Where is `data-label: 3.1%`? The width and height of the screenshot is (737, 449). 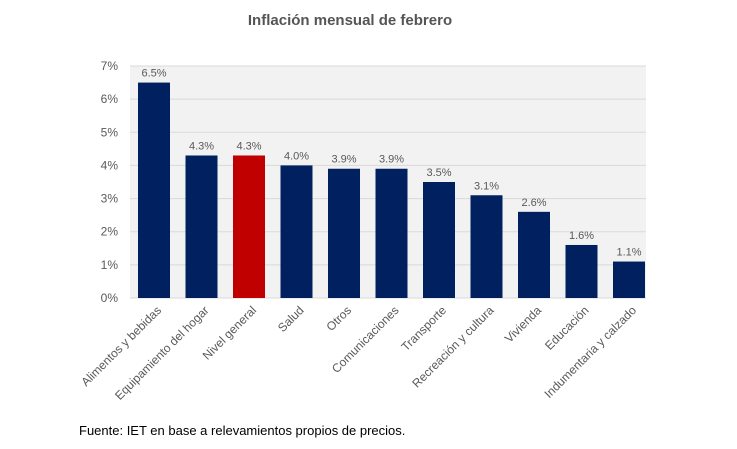
data-label: 3.1% is located at coordinates (486, 186).